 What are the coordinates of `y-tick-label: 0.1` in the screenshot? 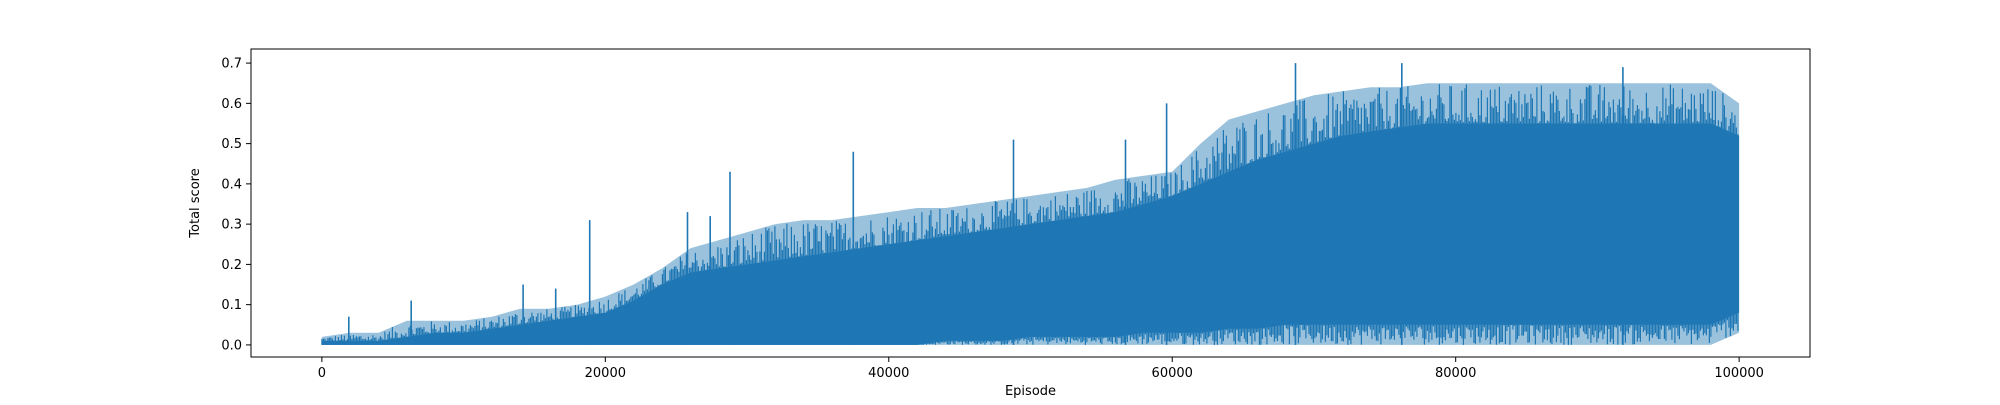 It's located at (231, 305).